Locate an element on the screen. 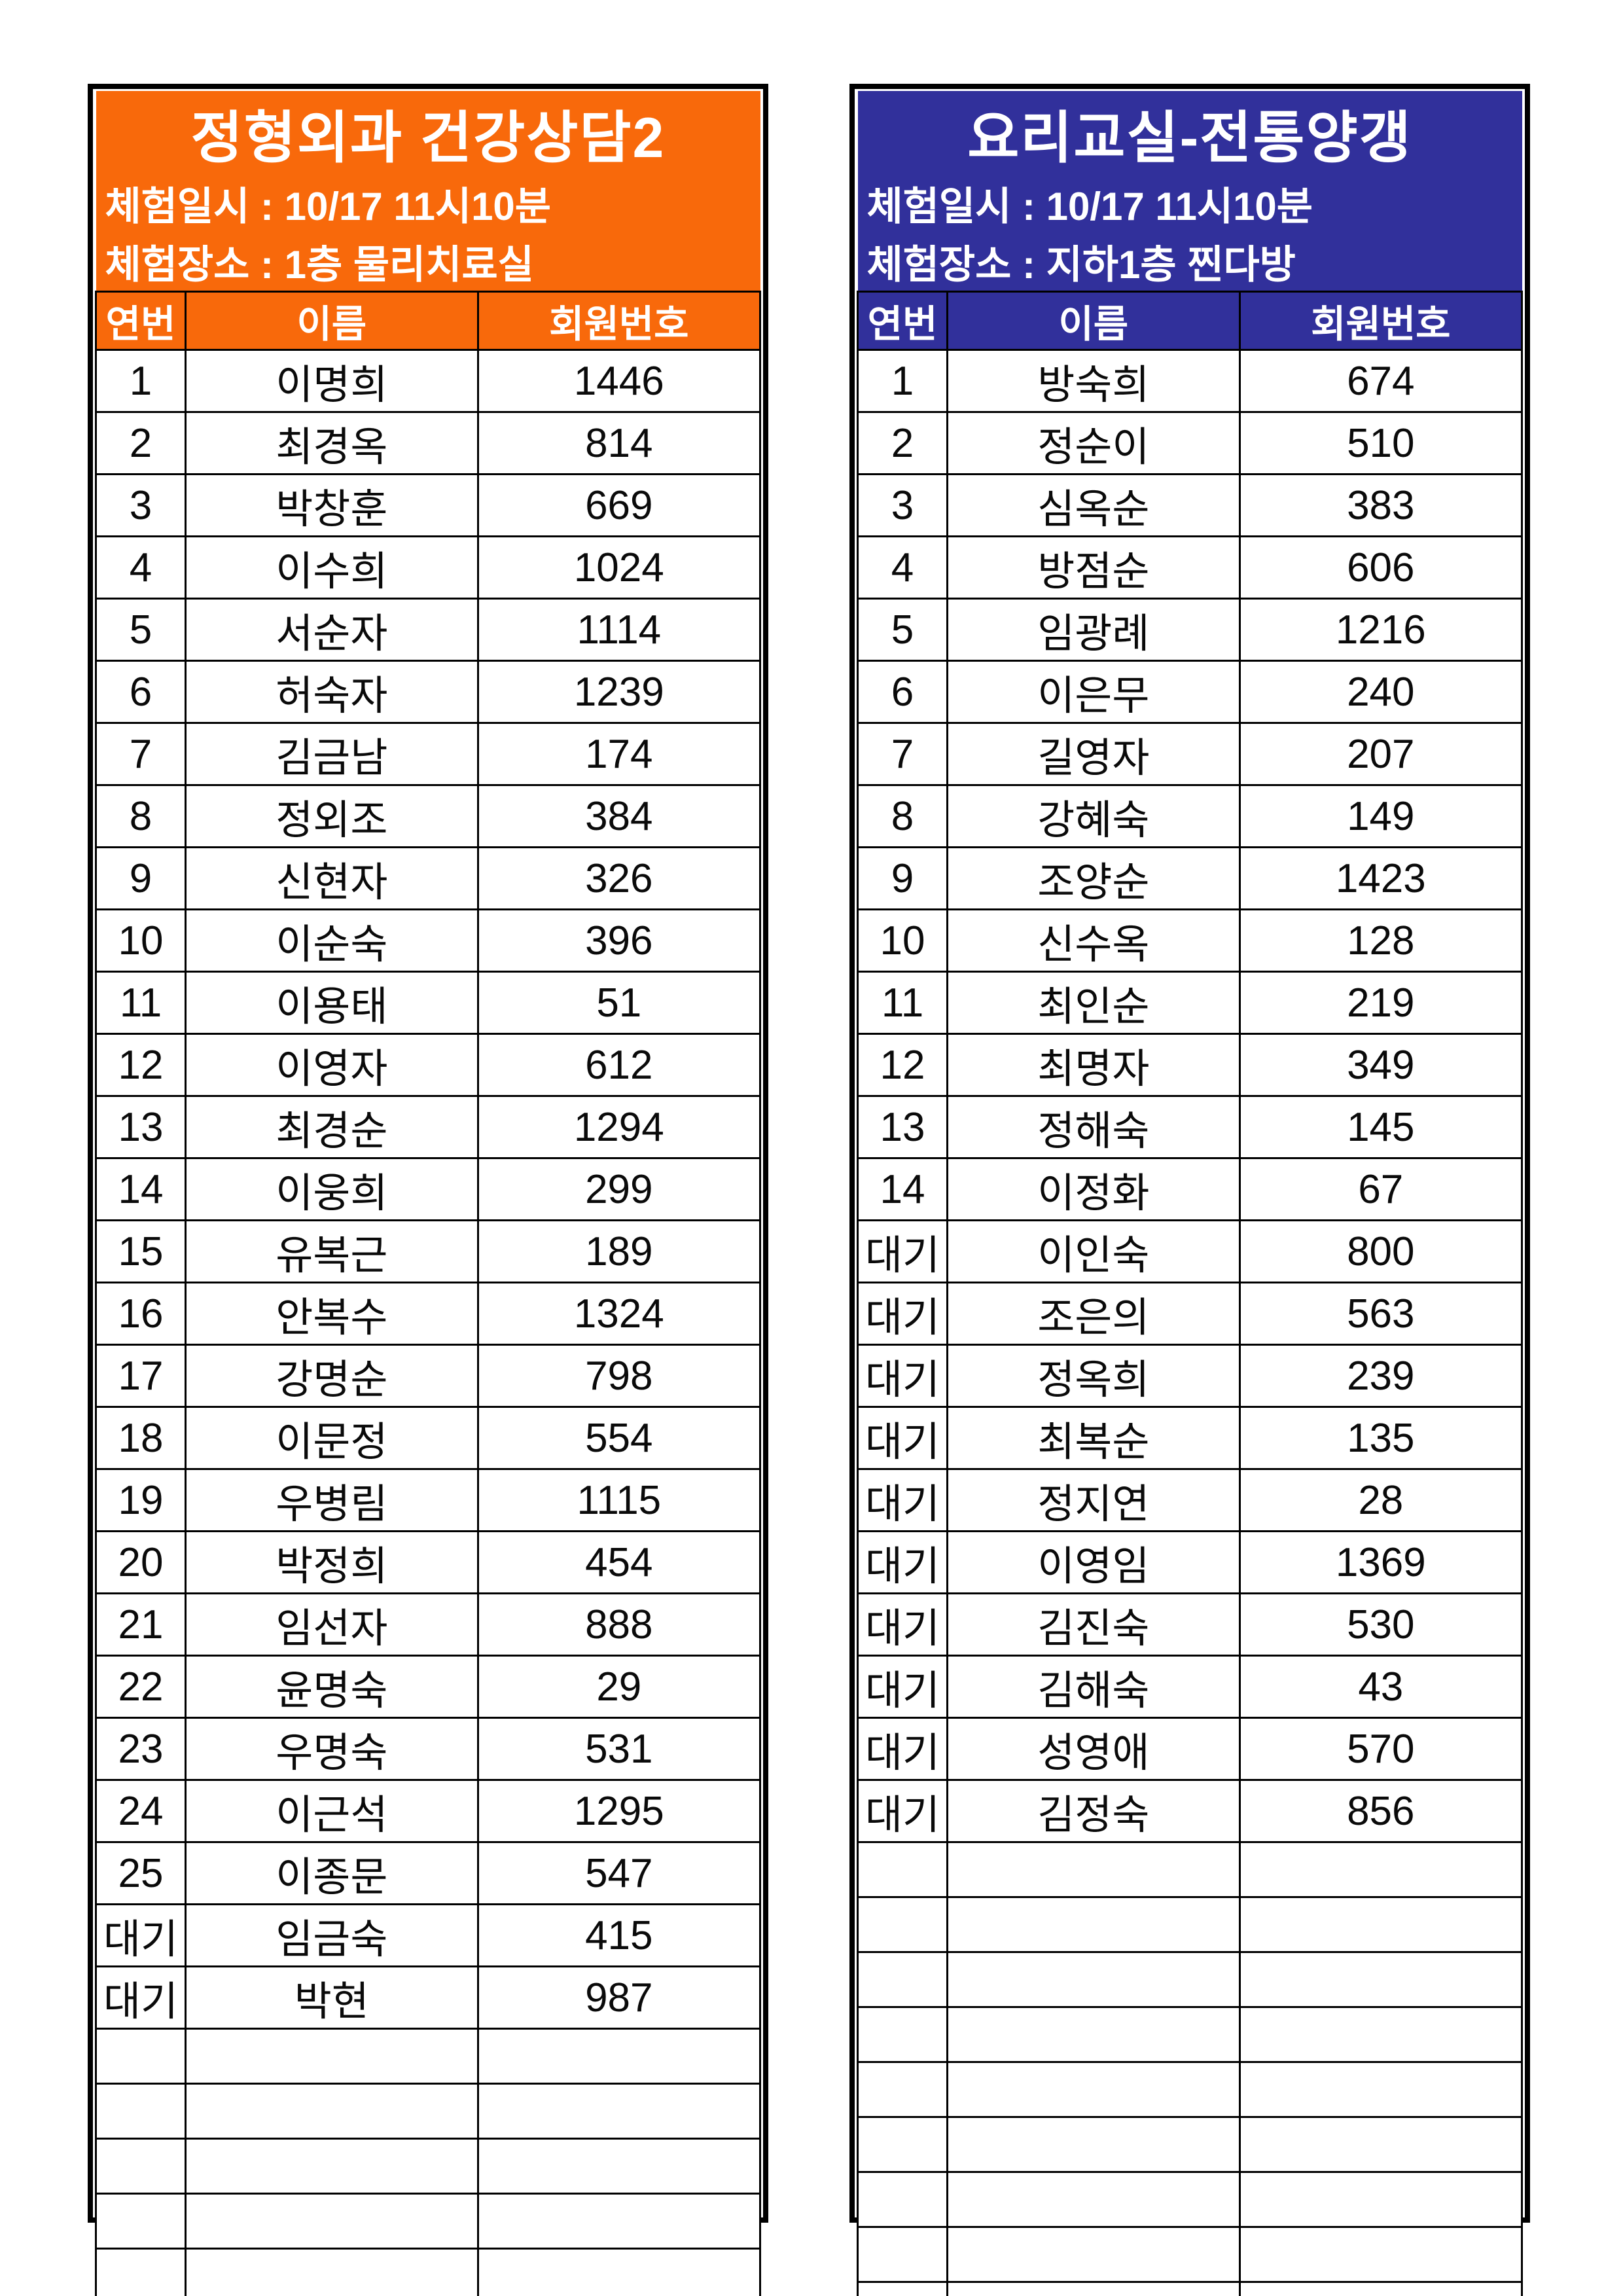 Image resolution: width=1623 pixels, height=2296 pixels. name-cell: 우명숙 is located at coordinates (332, 1749).